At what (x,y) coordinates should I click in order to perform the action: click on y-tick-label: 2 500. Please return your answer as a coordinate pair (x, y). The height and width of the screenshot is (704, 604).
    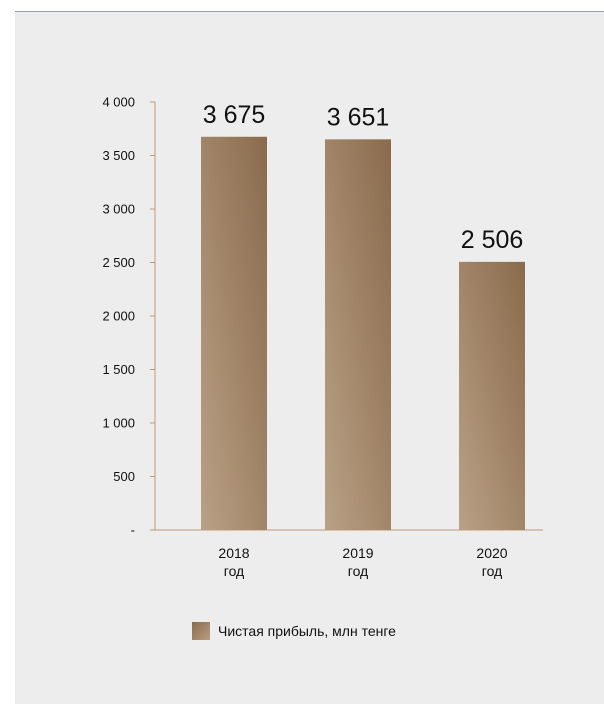
    Looking at the image, I should click on (118, 262).